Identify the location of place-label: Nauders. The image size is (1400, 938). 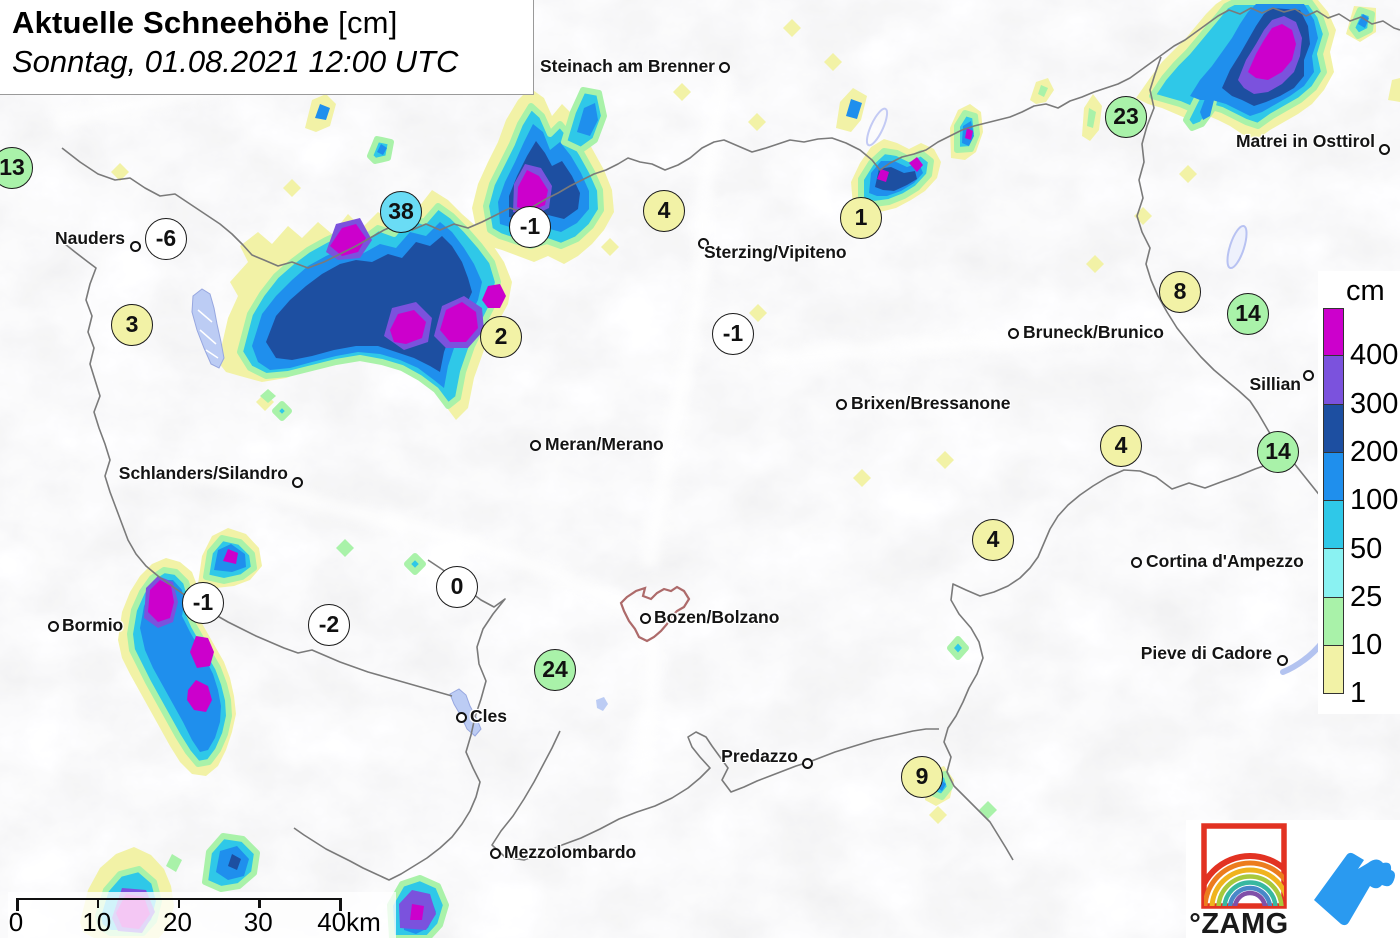
(89, 238).